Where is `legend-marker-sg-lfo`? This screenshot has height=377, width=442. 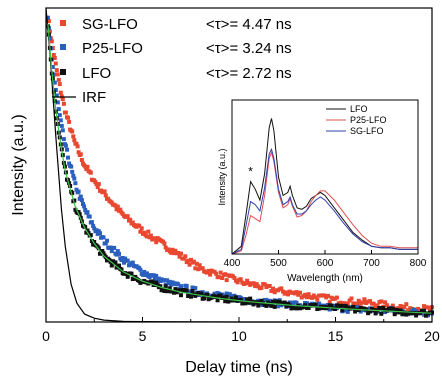 legend-marker-sg-lfo is located at coordinates (63, 23).